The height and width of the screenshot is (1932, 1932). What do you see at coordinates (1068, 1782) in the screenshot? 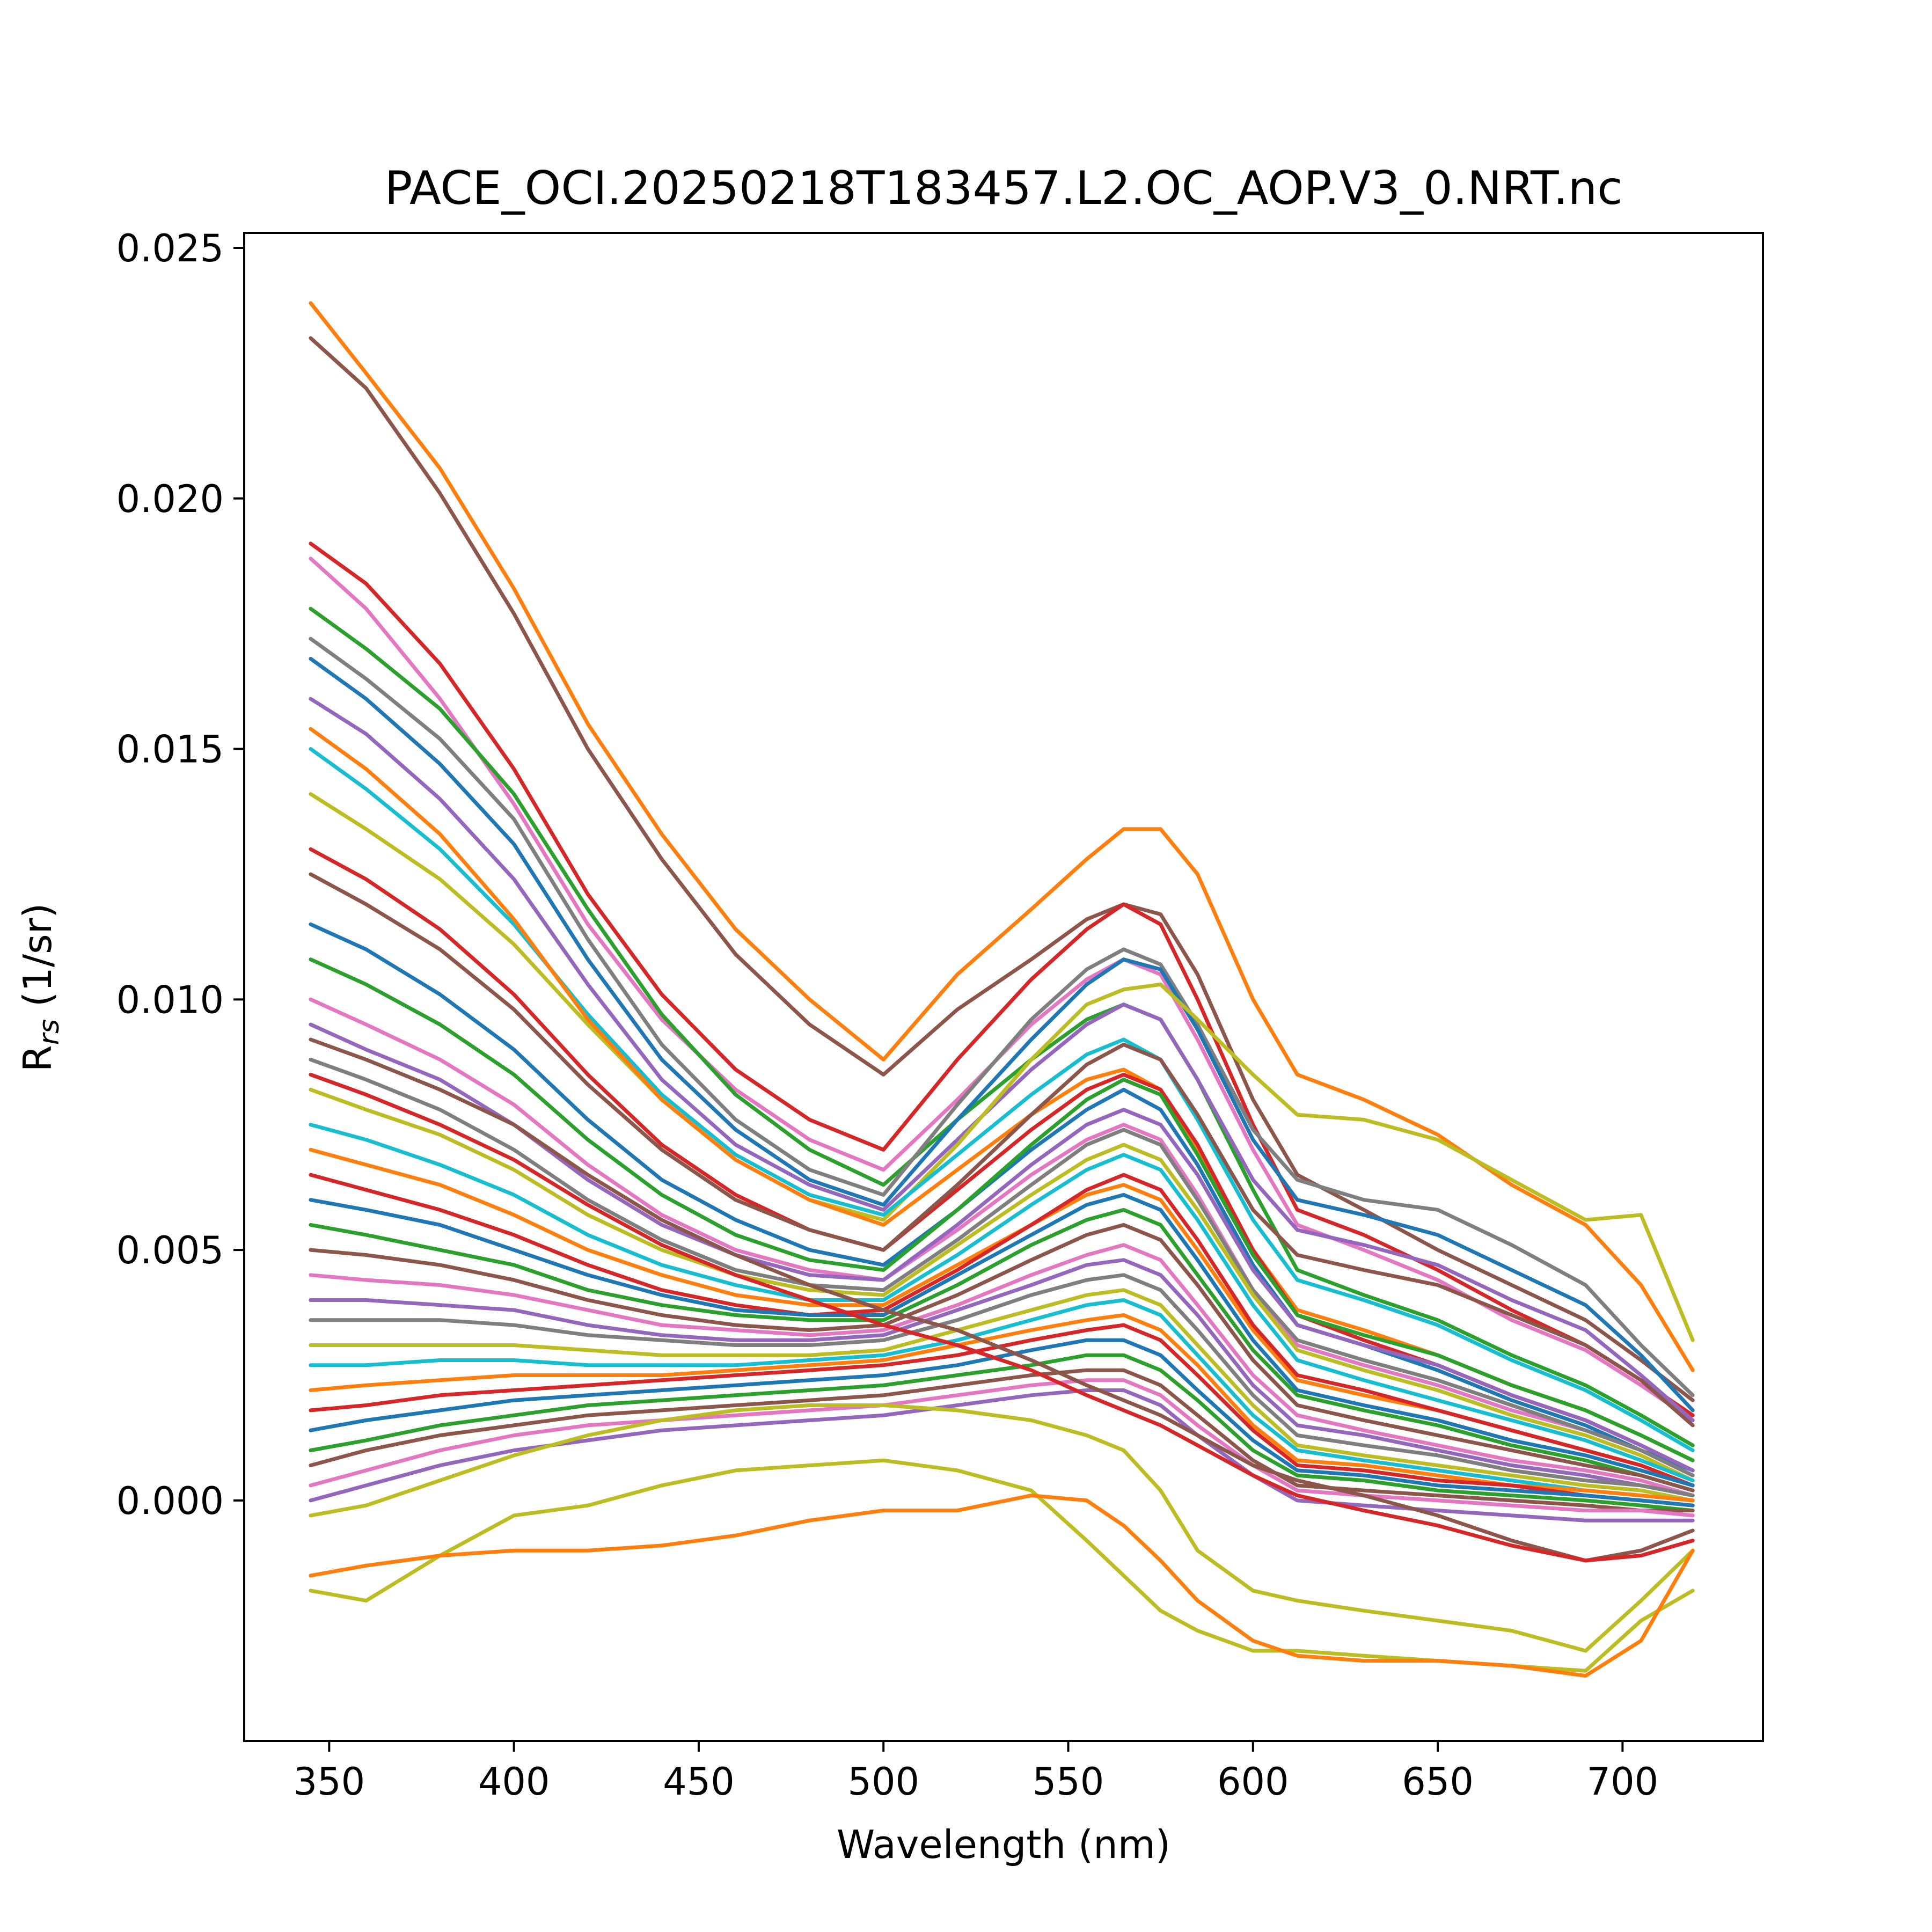
I see `x-tick-label: 550` at bounding box center [1068, 1782].